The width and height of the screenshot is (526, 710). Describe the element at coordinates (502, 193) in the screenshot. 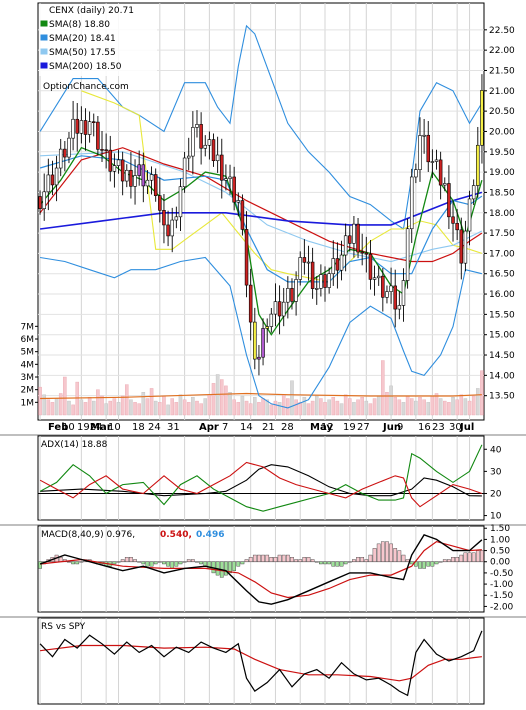

I see `price-tick-label: 18.50` at that location.